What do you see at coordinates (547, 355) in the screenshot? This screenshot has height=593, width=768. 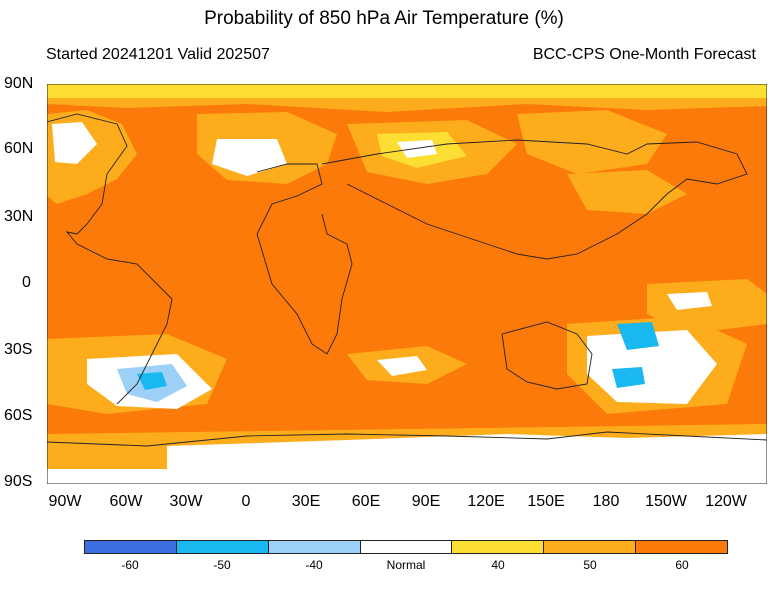 I see `australia-coast` at bounding box center [547, 355].